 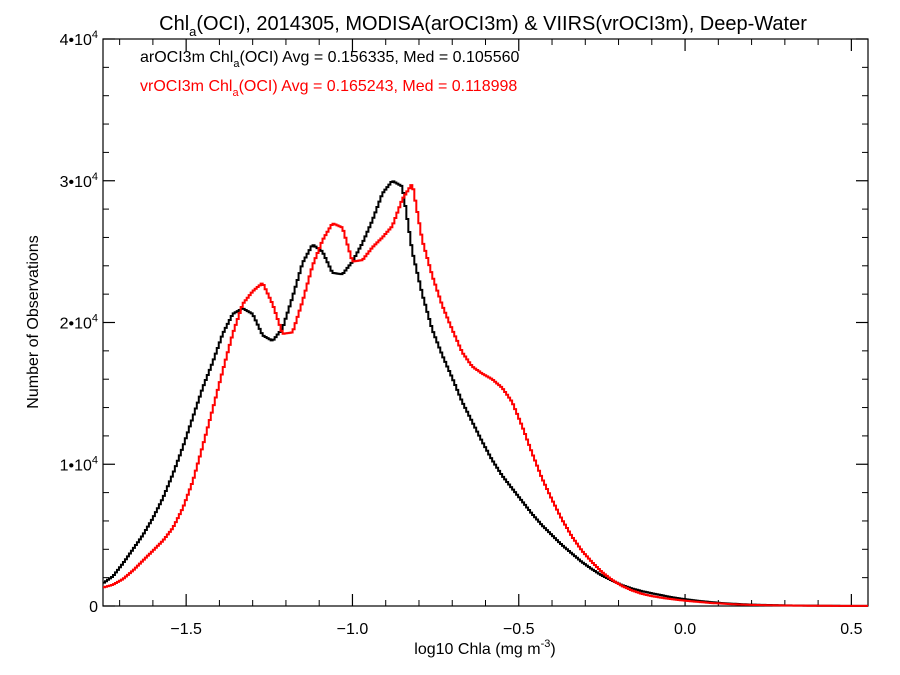 I want to click on y-tick-label-base: 3•10, so click(x=76, y=182).